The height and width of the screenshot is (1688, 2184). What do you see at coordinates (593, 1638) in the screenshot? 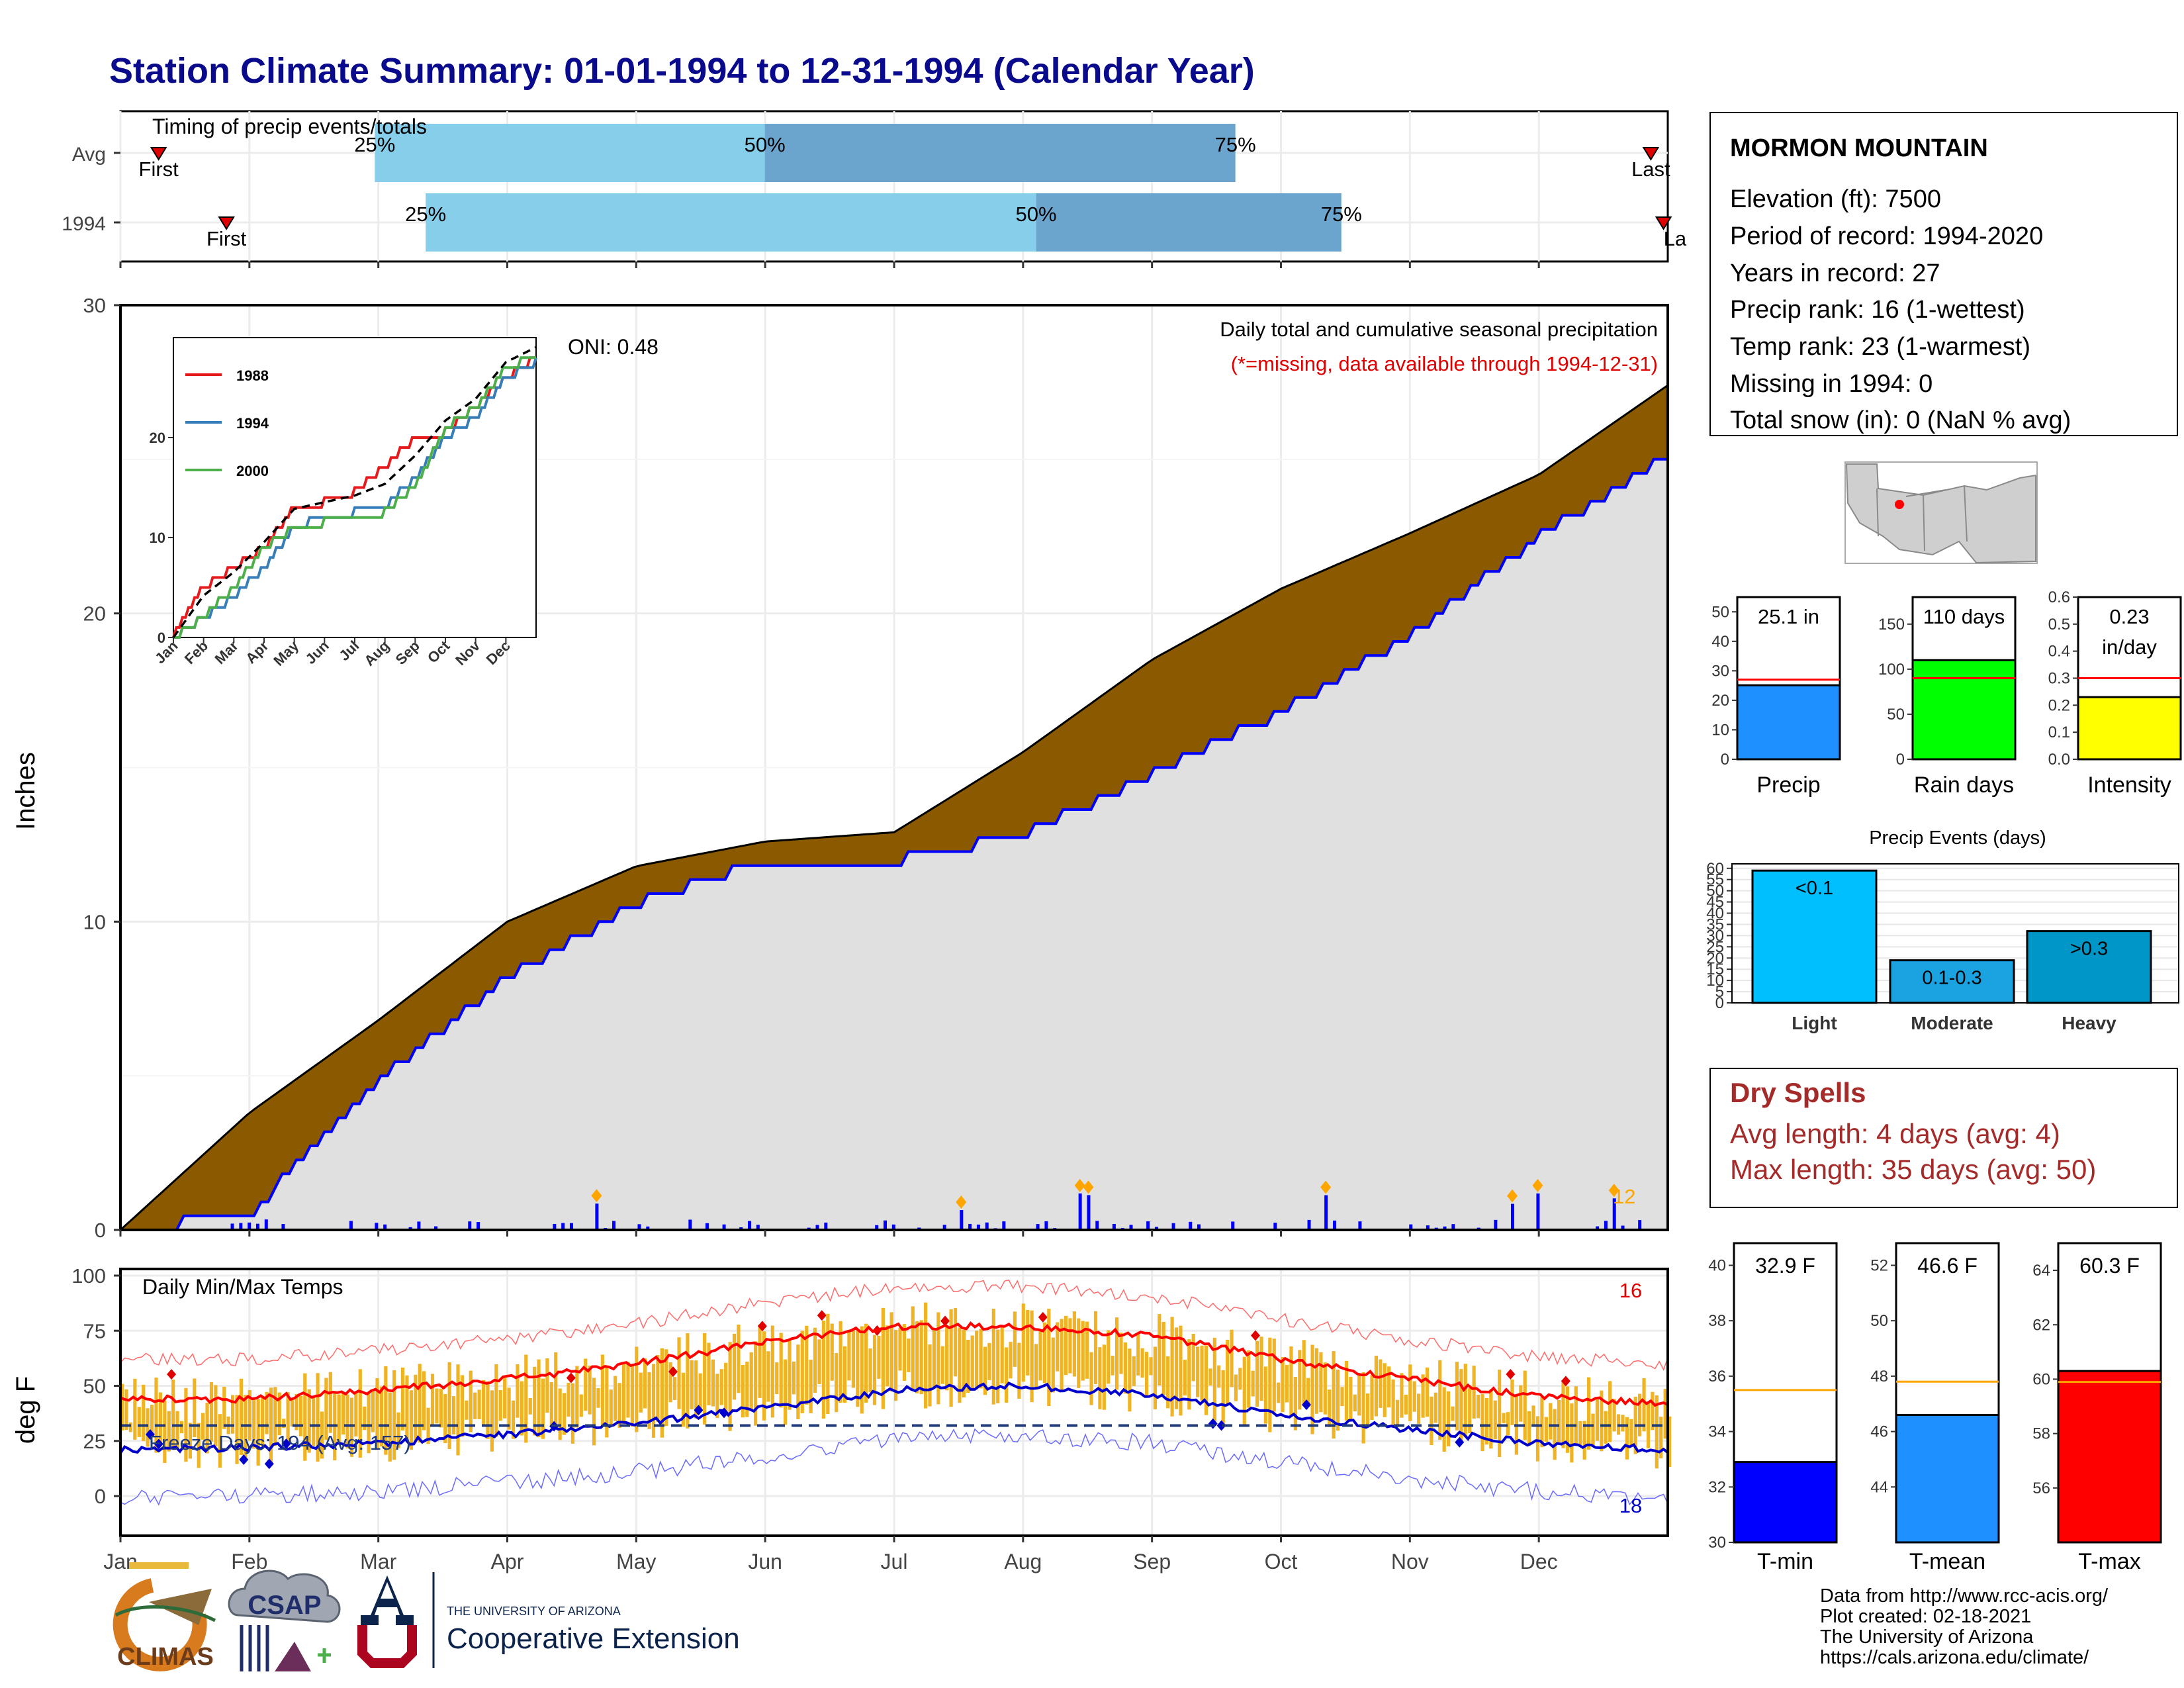
I see `ua-big-text: Cooperative Extension` at bounding box center [593, 1638].